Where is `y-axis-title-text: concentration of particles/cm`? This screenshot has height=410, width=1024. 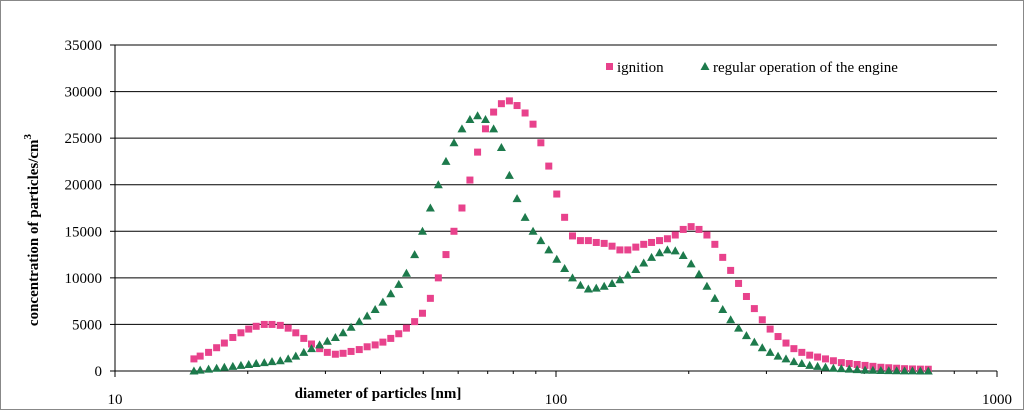 y-axis-title-text: concentration of particles/cm is located at coordinates (34, 232).